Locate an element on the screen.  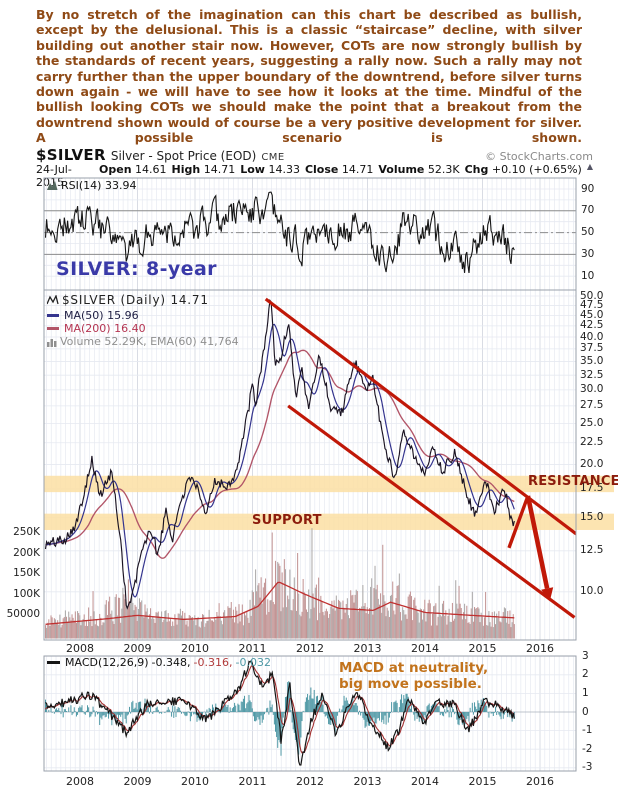
price-tick-label: 10.0 is located at coordinates (592, 591).